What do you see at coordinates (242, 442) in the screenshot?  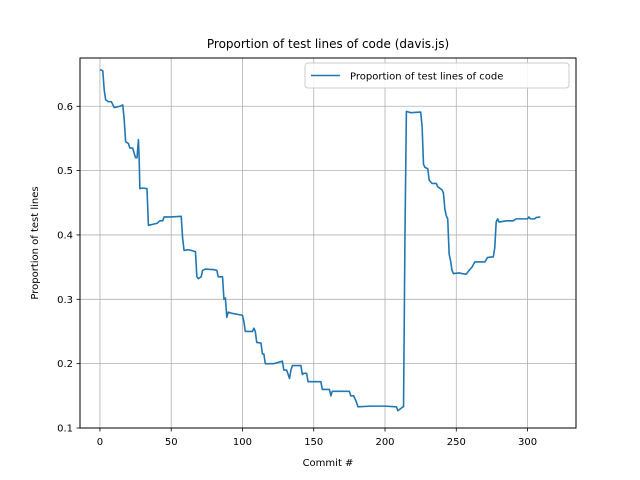 I see `x-tick-label: 100` at bounding box center [242, 442].